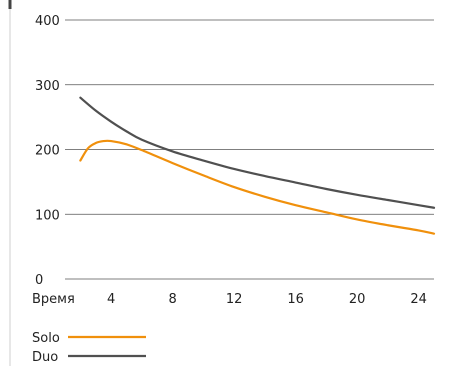  What do you see at coordinates (357, 299) in the screenshot?
I see `x-tick-label: 20` at bounding box center [357, 299].